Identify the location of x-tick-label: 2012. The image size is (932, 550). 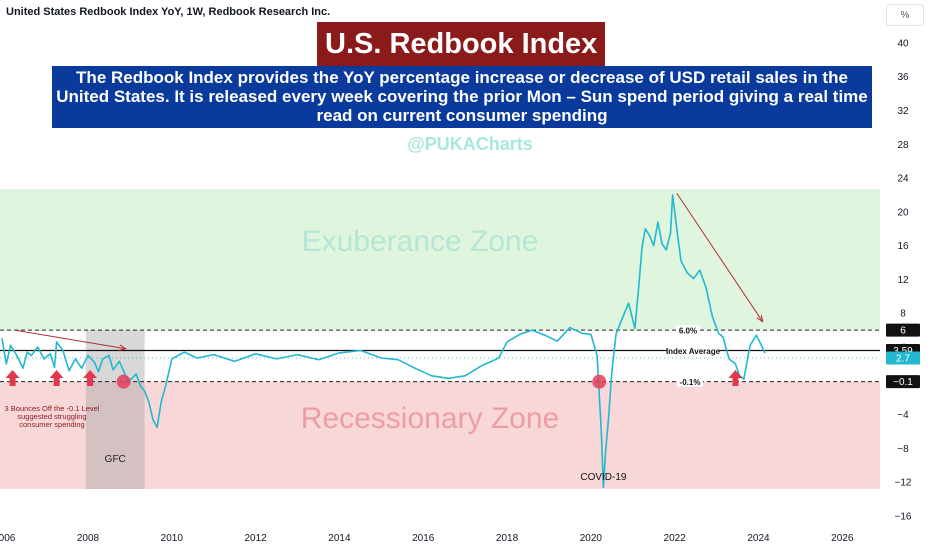
(255, 538).